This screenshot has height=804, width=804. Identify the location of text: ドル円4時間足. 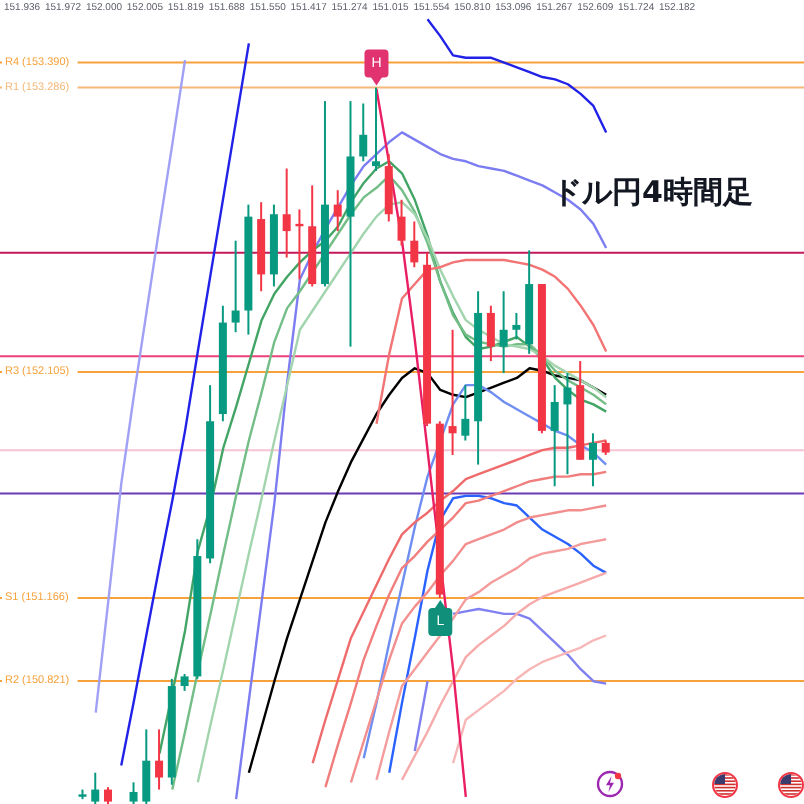
(652, 193).